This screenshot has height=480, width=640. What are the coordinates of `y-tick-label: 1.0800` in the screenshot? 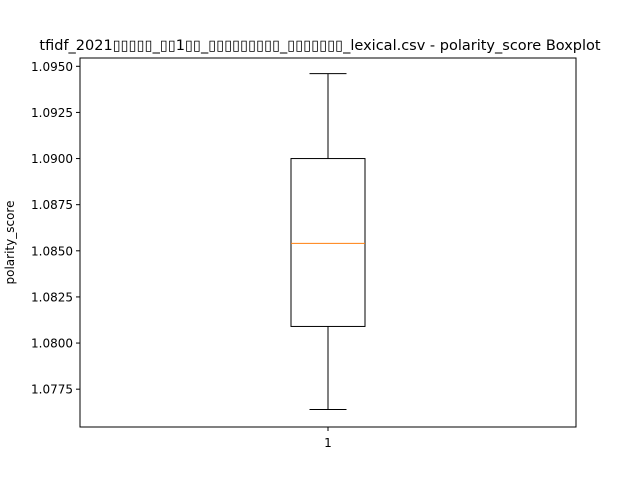 It's located at (52, 344).